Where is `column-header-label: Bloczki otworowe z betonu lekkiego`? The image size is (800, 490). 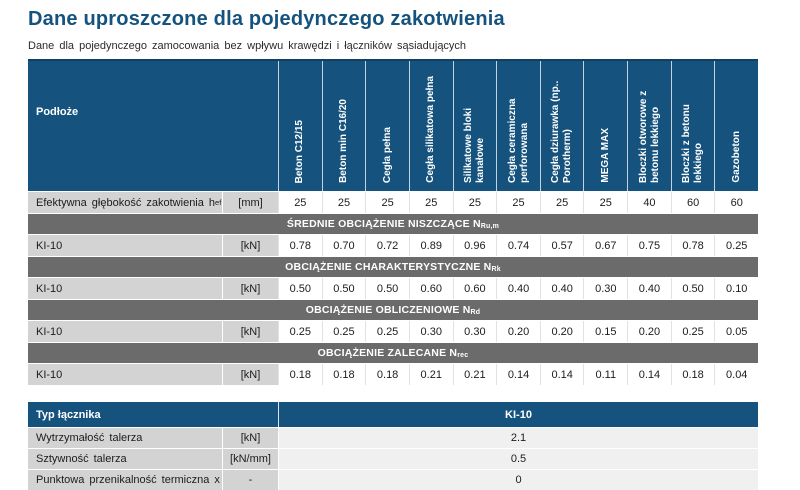 column-header-label: Bloczki otworowe z betonu lekkiego is located at coordinates (649, 136).